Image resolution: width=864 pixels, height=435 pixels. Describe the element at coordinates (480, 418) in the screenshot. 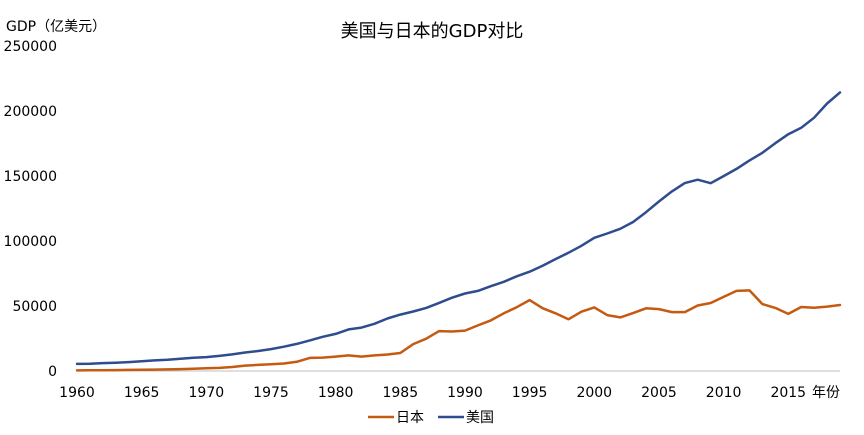

I see `legend-label: 美国` at that location.